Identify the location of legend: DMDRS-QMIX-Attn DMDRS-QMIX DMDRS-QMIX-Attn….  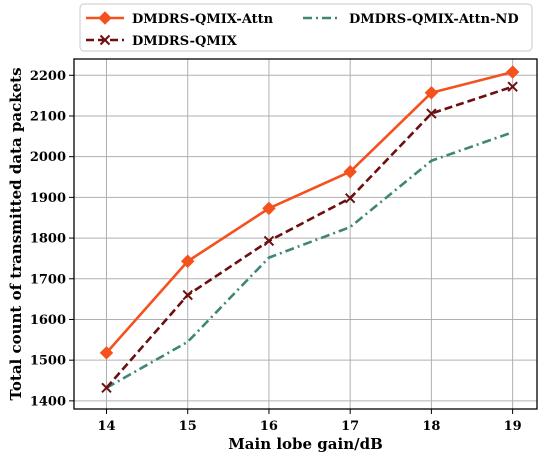
(306, 27).